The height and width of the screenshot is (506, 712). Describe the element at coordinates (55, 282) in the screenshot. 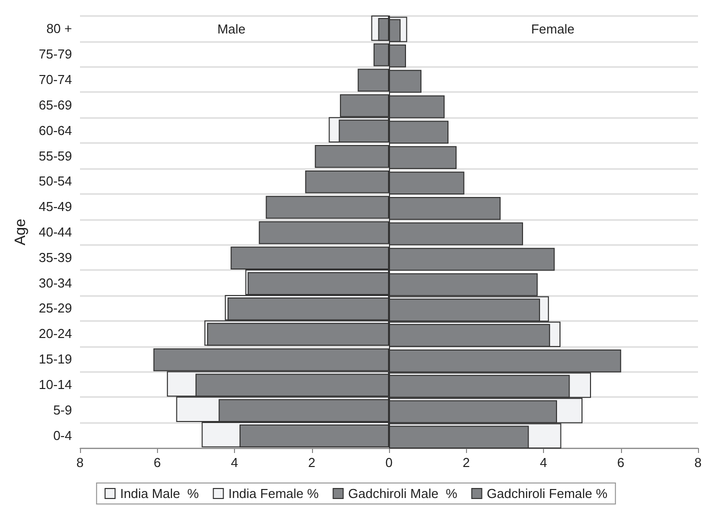

I see `y-tick-label: 30-34` at that location.